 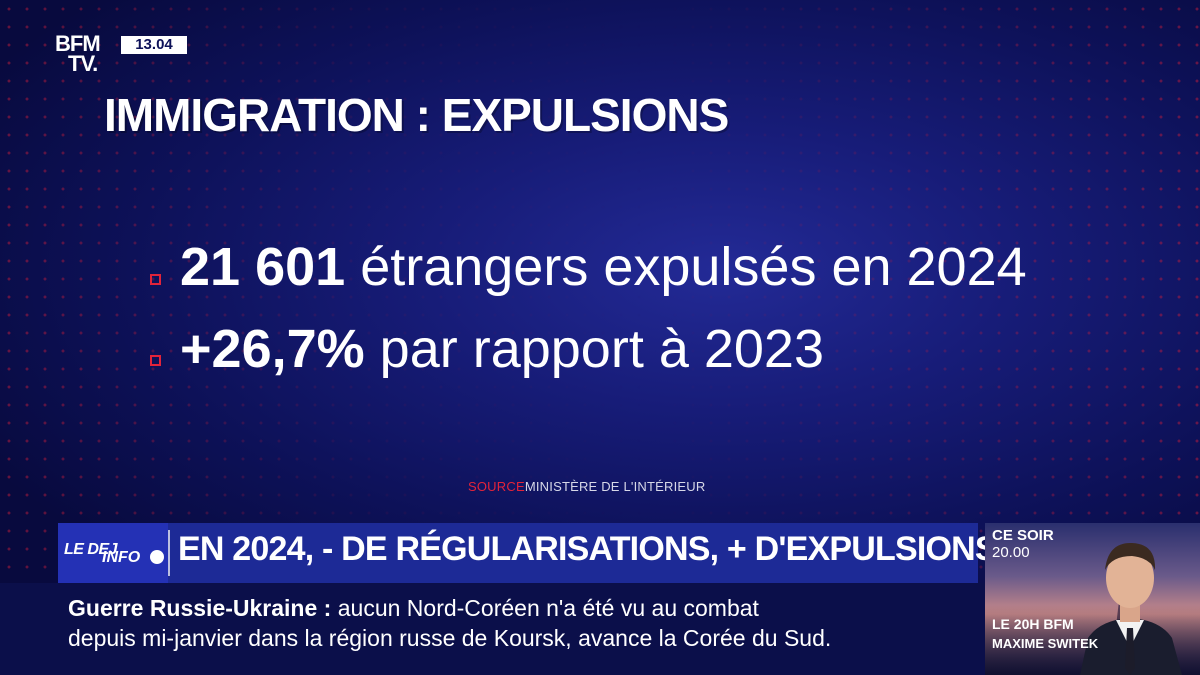 I want to click on news-ticker, so click(x=492, y=629).